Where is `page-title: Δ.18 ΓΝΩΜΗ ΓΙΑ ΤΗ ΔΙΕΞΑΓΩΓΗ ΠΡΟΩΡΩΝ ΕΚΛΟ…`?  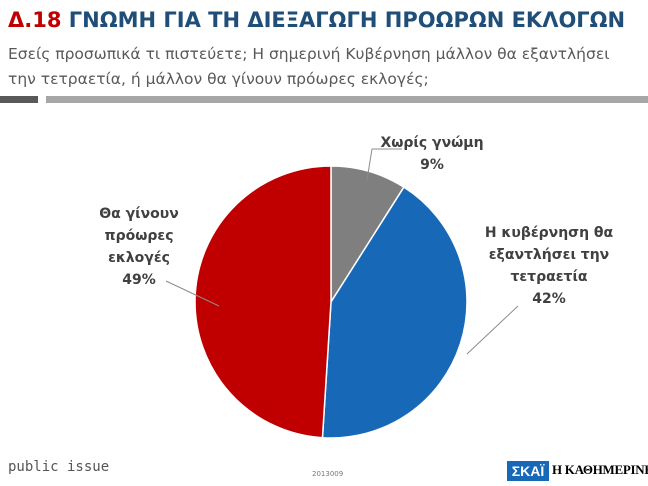 page-title: Δ.18 ΓΝΩΜΗ ΓΙΑ ΤΗ ΔΙΕΞΑΓΩΓΗ ΠΡΟΩΡΩΝ ΕΚΛΟ… is located at coordinates (316, 20).